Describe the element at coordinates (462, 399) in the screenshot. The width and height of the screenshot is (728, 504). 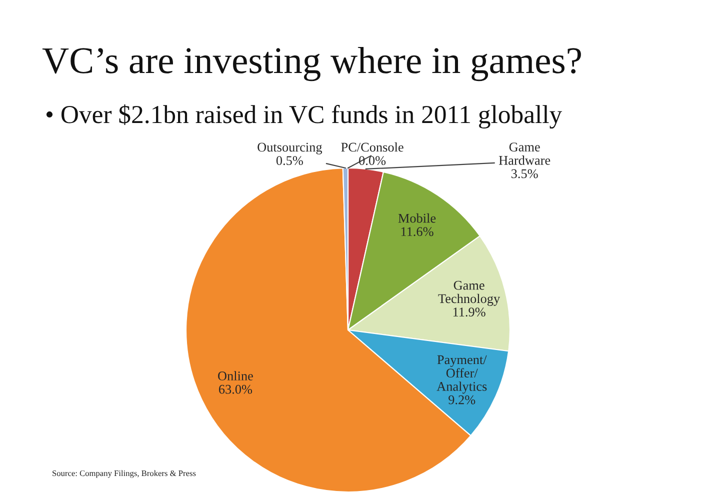
I see `data-label: 9.2%` at that location.